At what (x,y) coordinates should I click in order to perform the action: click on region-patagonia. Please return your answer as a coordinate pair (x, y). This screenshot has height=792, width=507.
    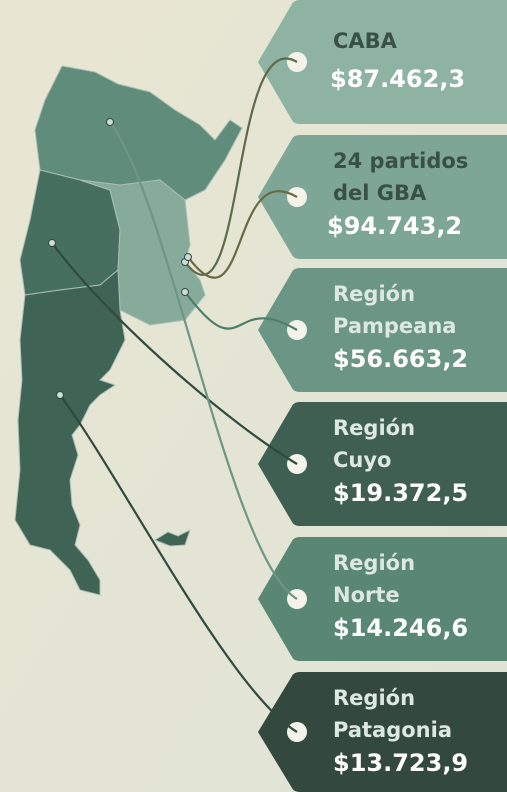
    Looking at the image, I should click on (70, 432).